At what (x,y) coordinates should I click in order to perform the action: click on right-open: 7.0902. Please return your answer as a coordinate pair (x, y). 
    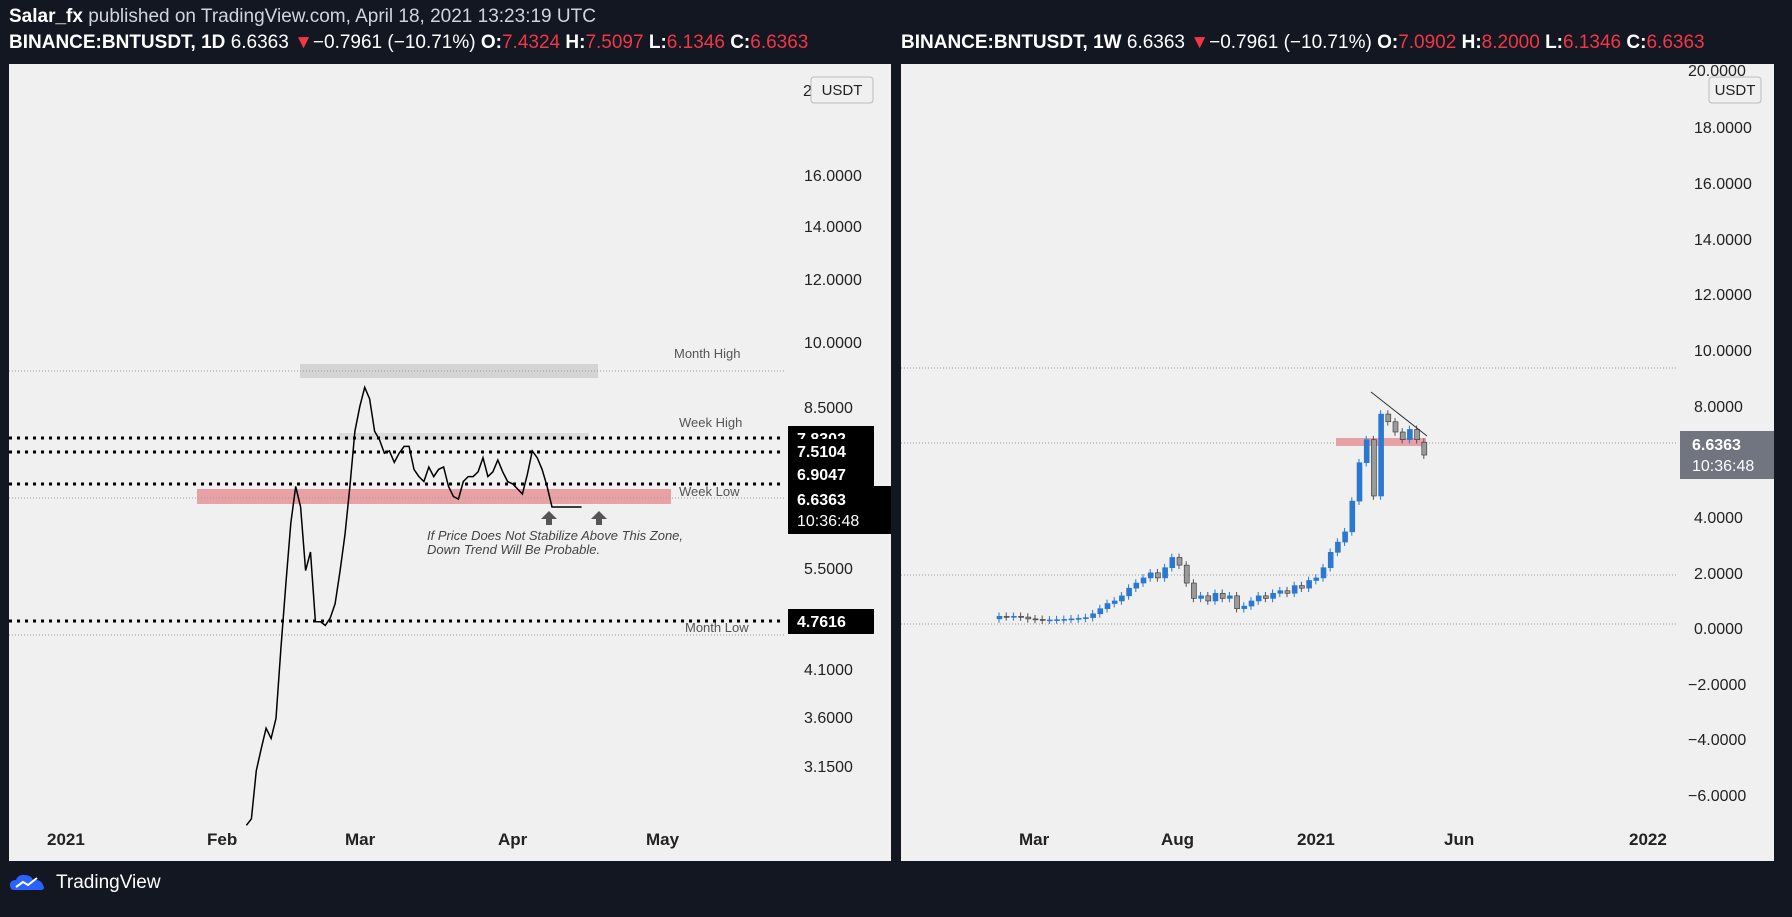
    Looking at the image, I should click on (1427, 42).